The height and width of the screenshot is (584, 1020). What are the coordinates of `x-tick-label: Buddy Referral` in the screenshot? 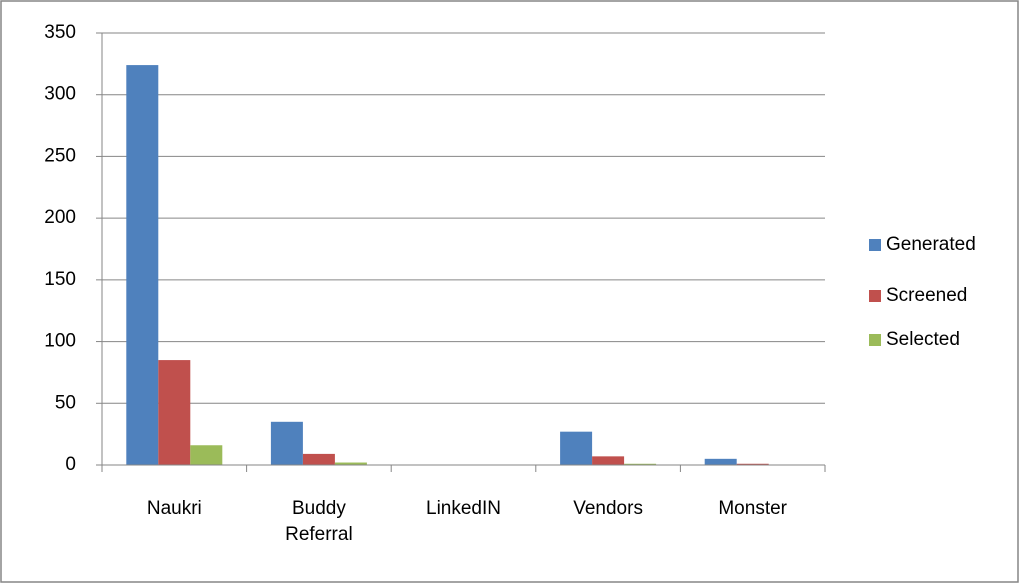 It's located at (319, 521).